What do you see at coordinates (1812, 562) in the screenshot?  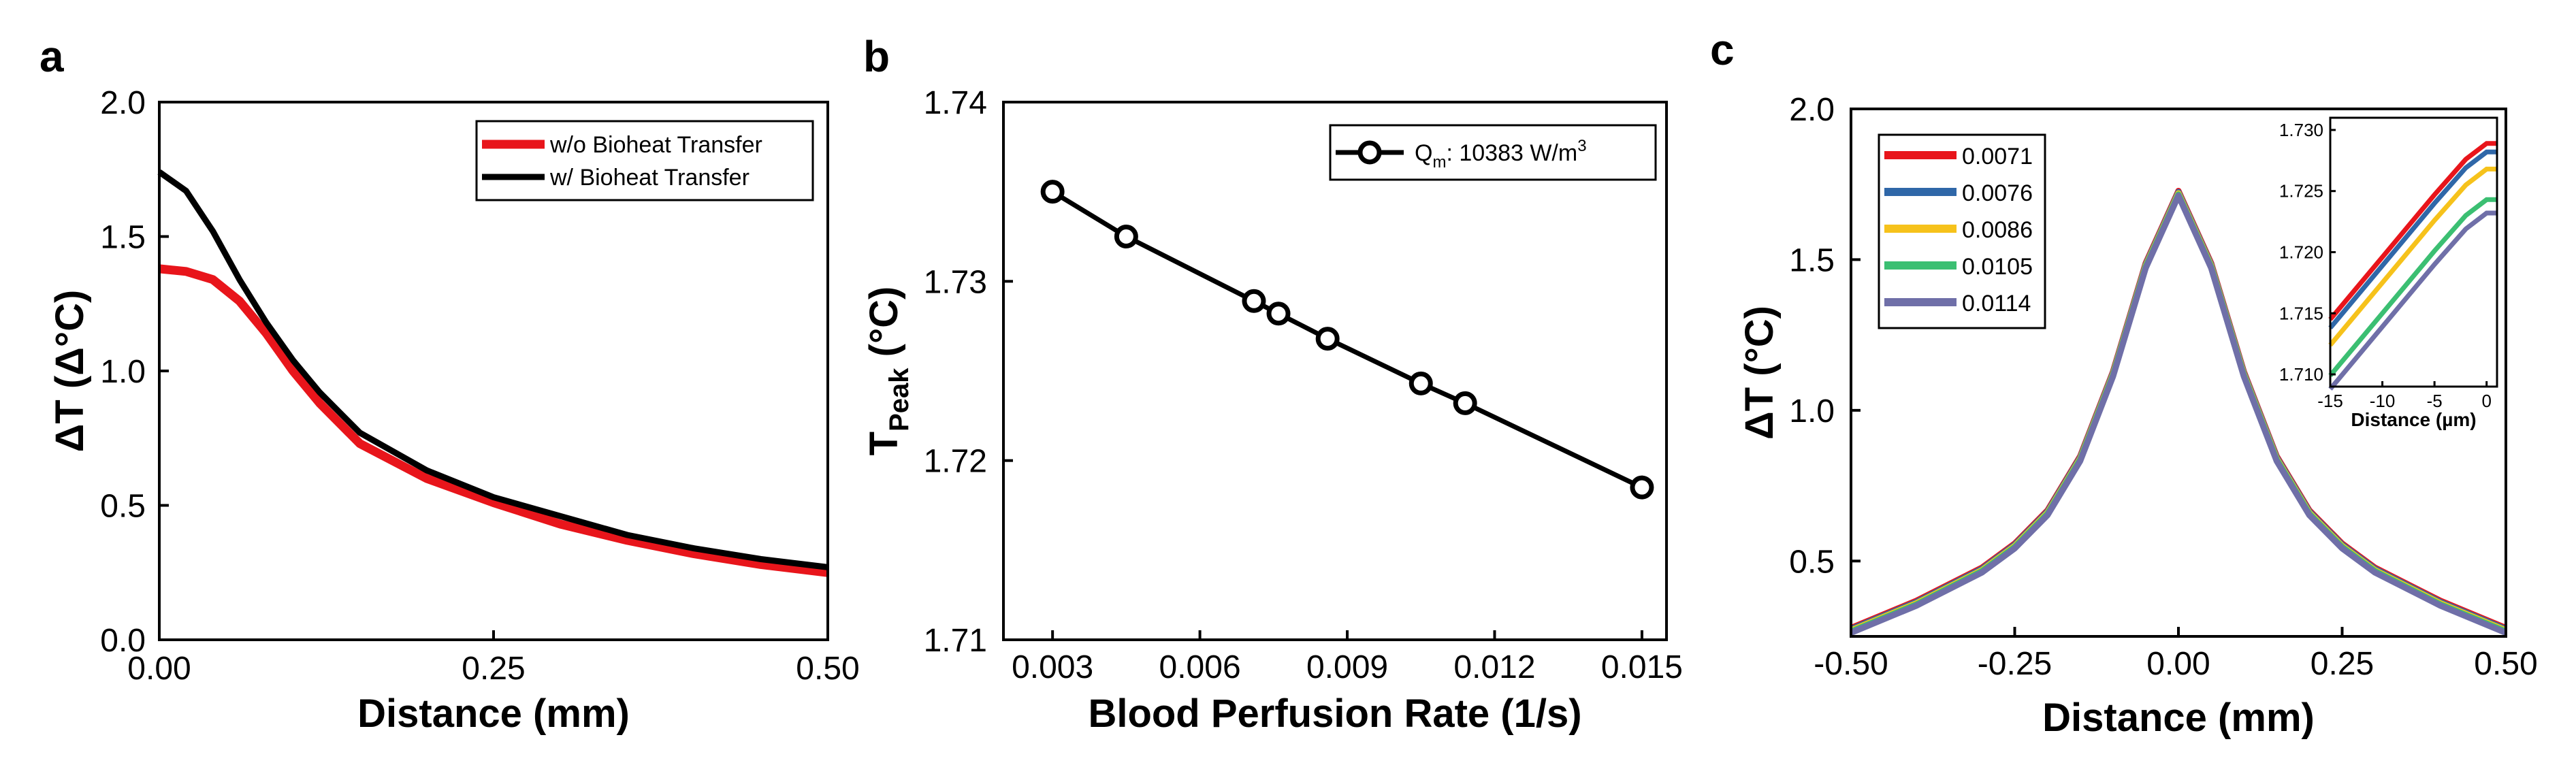 I see `chart-c-ytick-label: 0.5` at bounding box center [1812, 562].